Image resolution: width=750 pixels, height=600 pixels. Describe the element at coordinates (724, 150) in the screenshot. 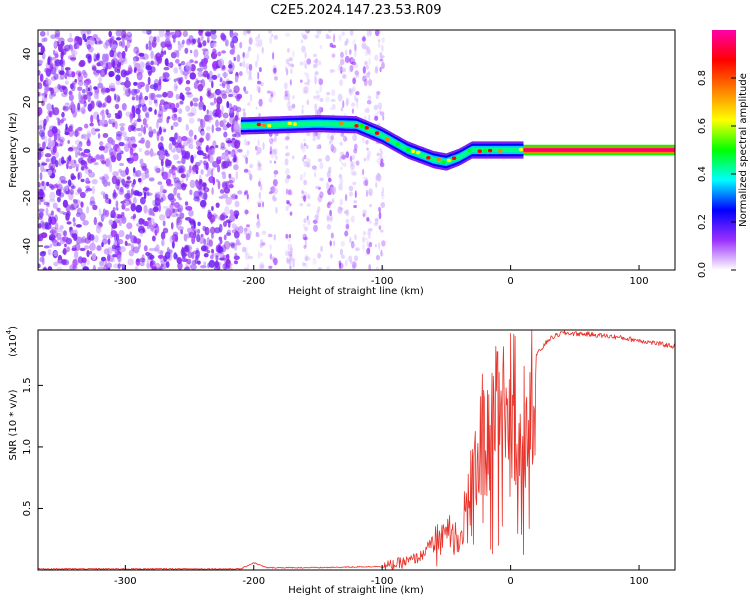

I see `colorbar-gradient` at that location.